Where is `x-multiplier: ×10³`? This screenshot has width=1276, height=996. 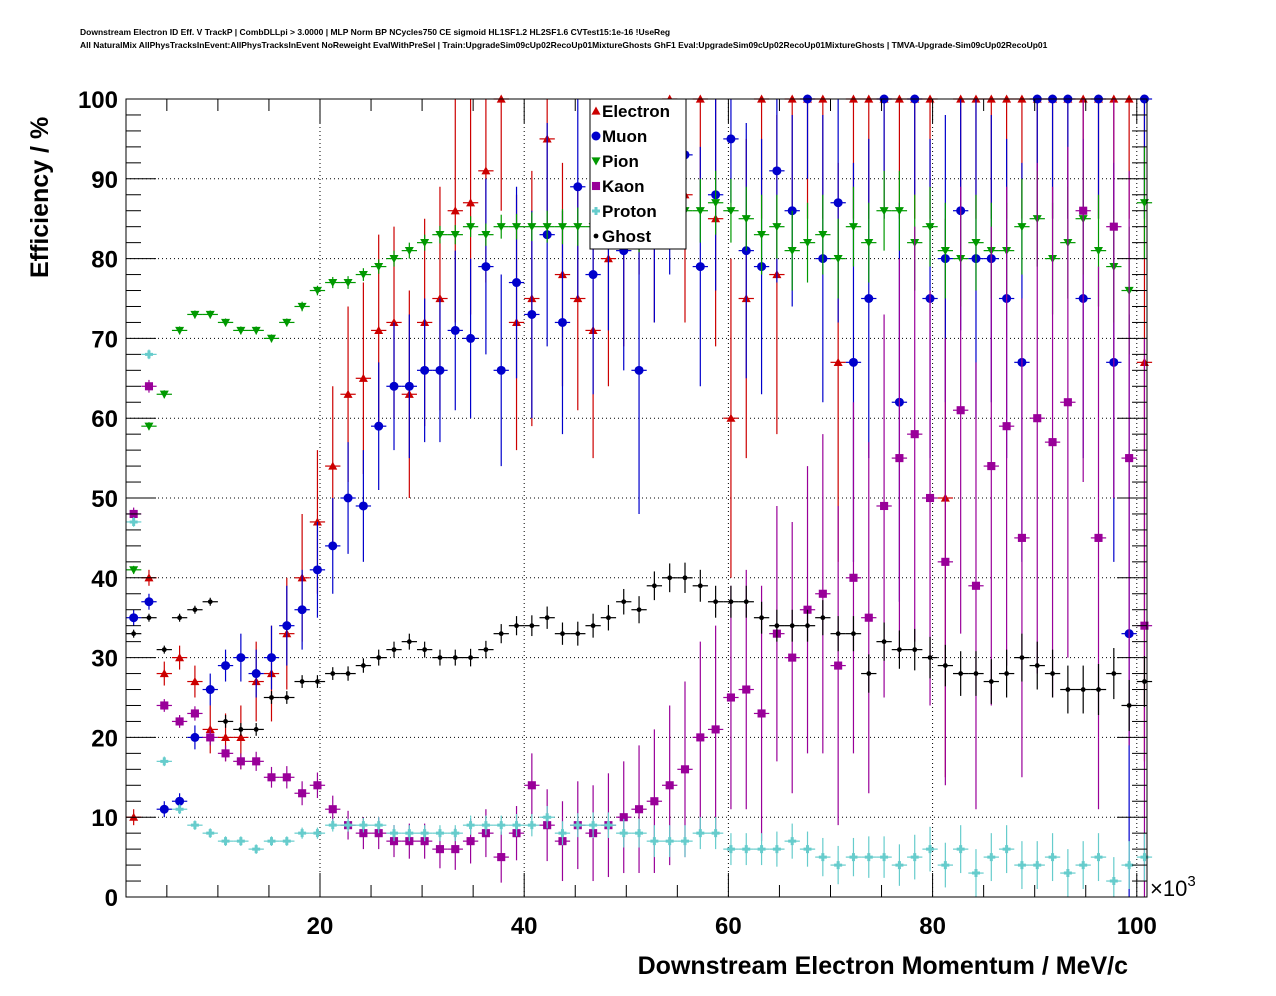 x-multiplier: ×10³ is located at coordinates (1173, 887).